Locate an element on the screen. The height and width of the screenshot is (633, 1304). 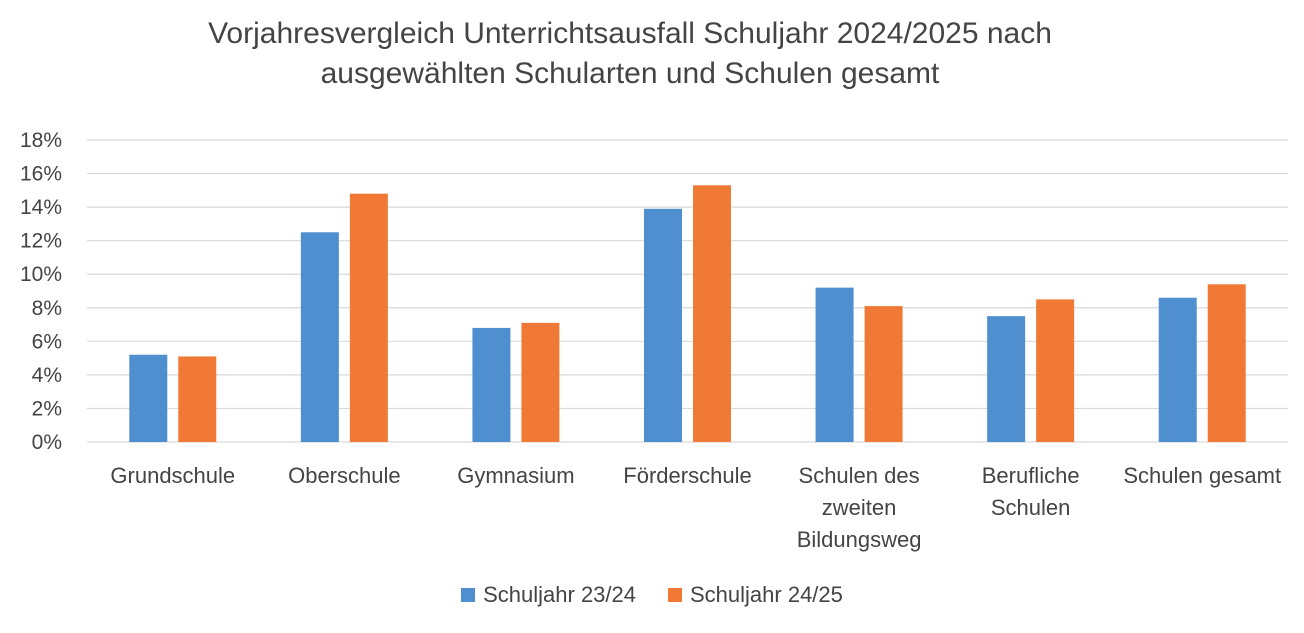
y-tick-label: 14% is located at coordinates (41, 207).